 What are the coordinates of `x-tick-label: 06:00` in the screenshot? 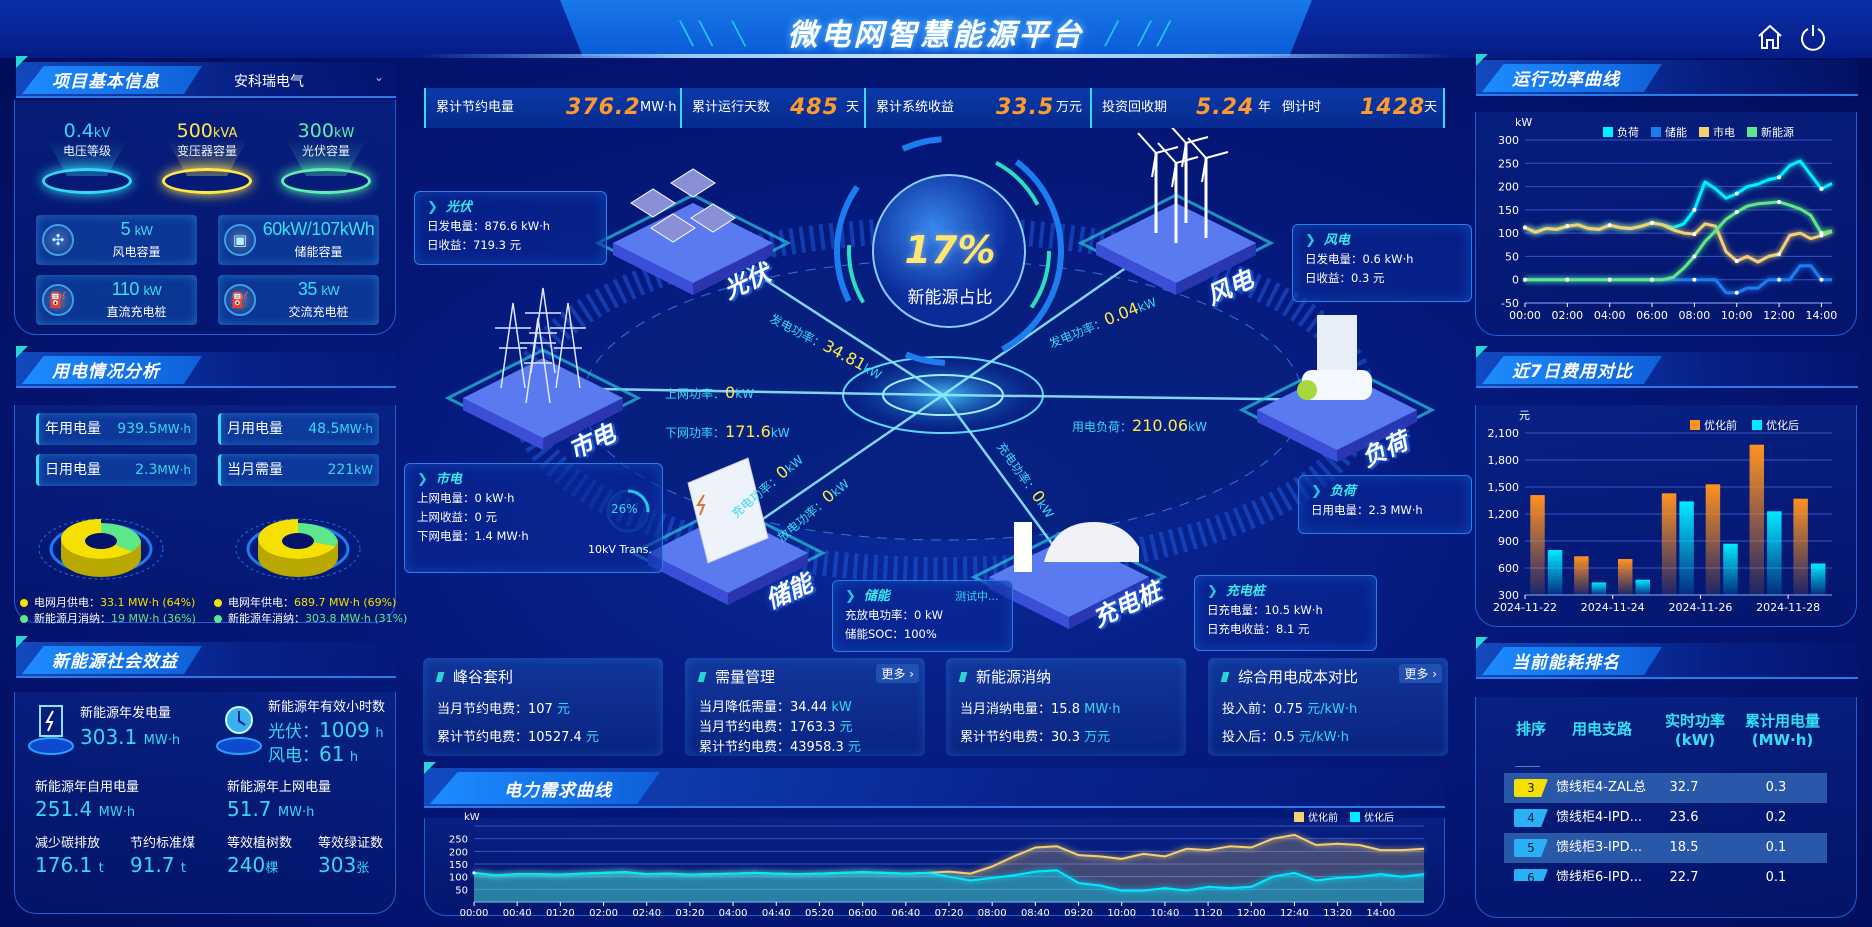 It's located at (1652, 315).